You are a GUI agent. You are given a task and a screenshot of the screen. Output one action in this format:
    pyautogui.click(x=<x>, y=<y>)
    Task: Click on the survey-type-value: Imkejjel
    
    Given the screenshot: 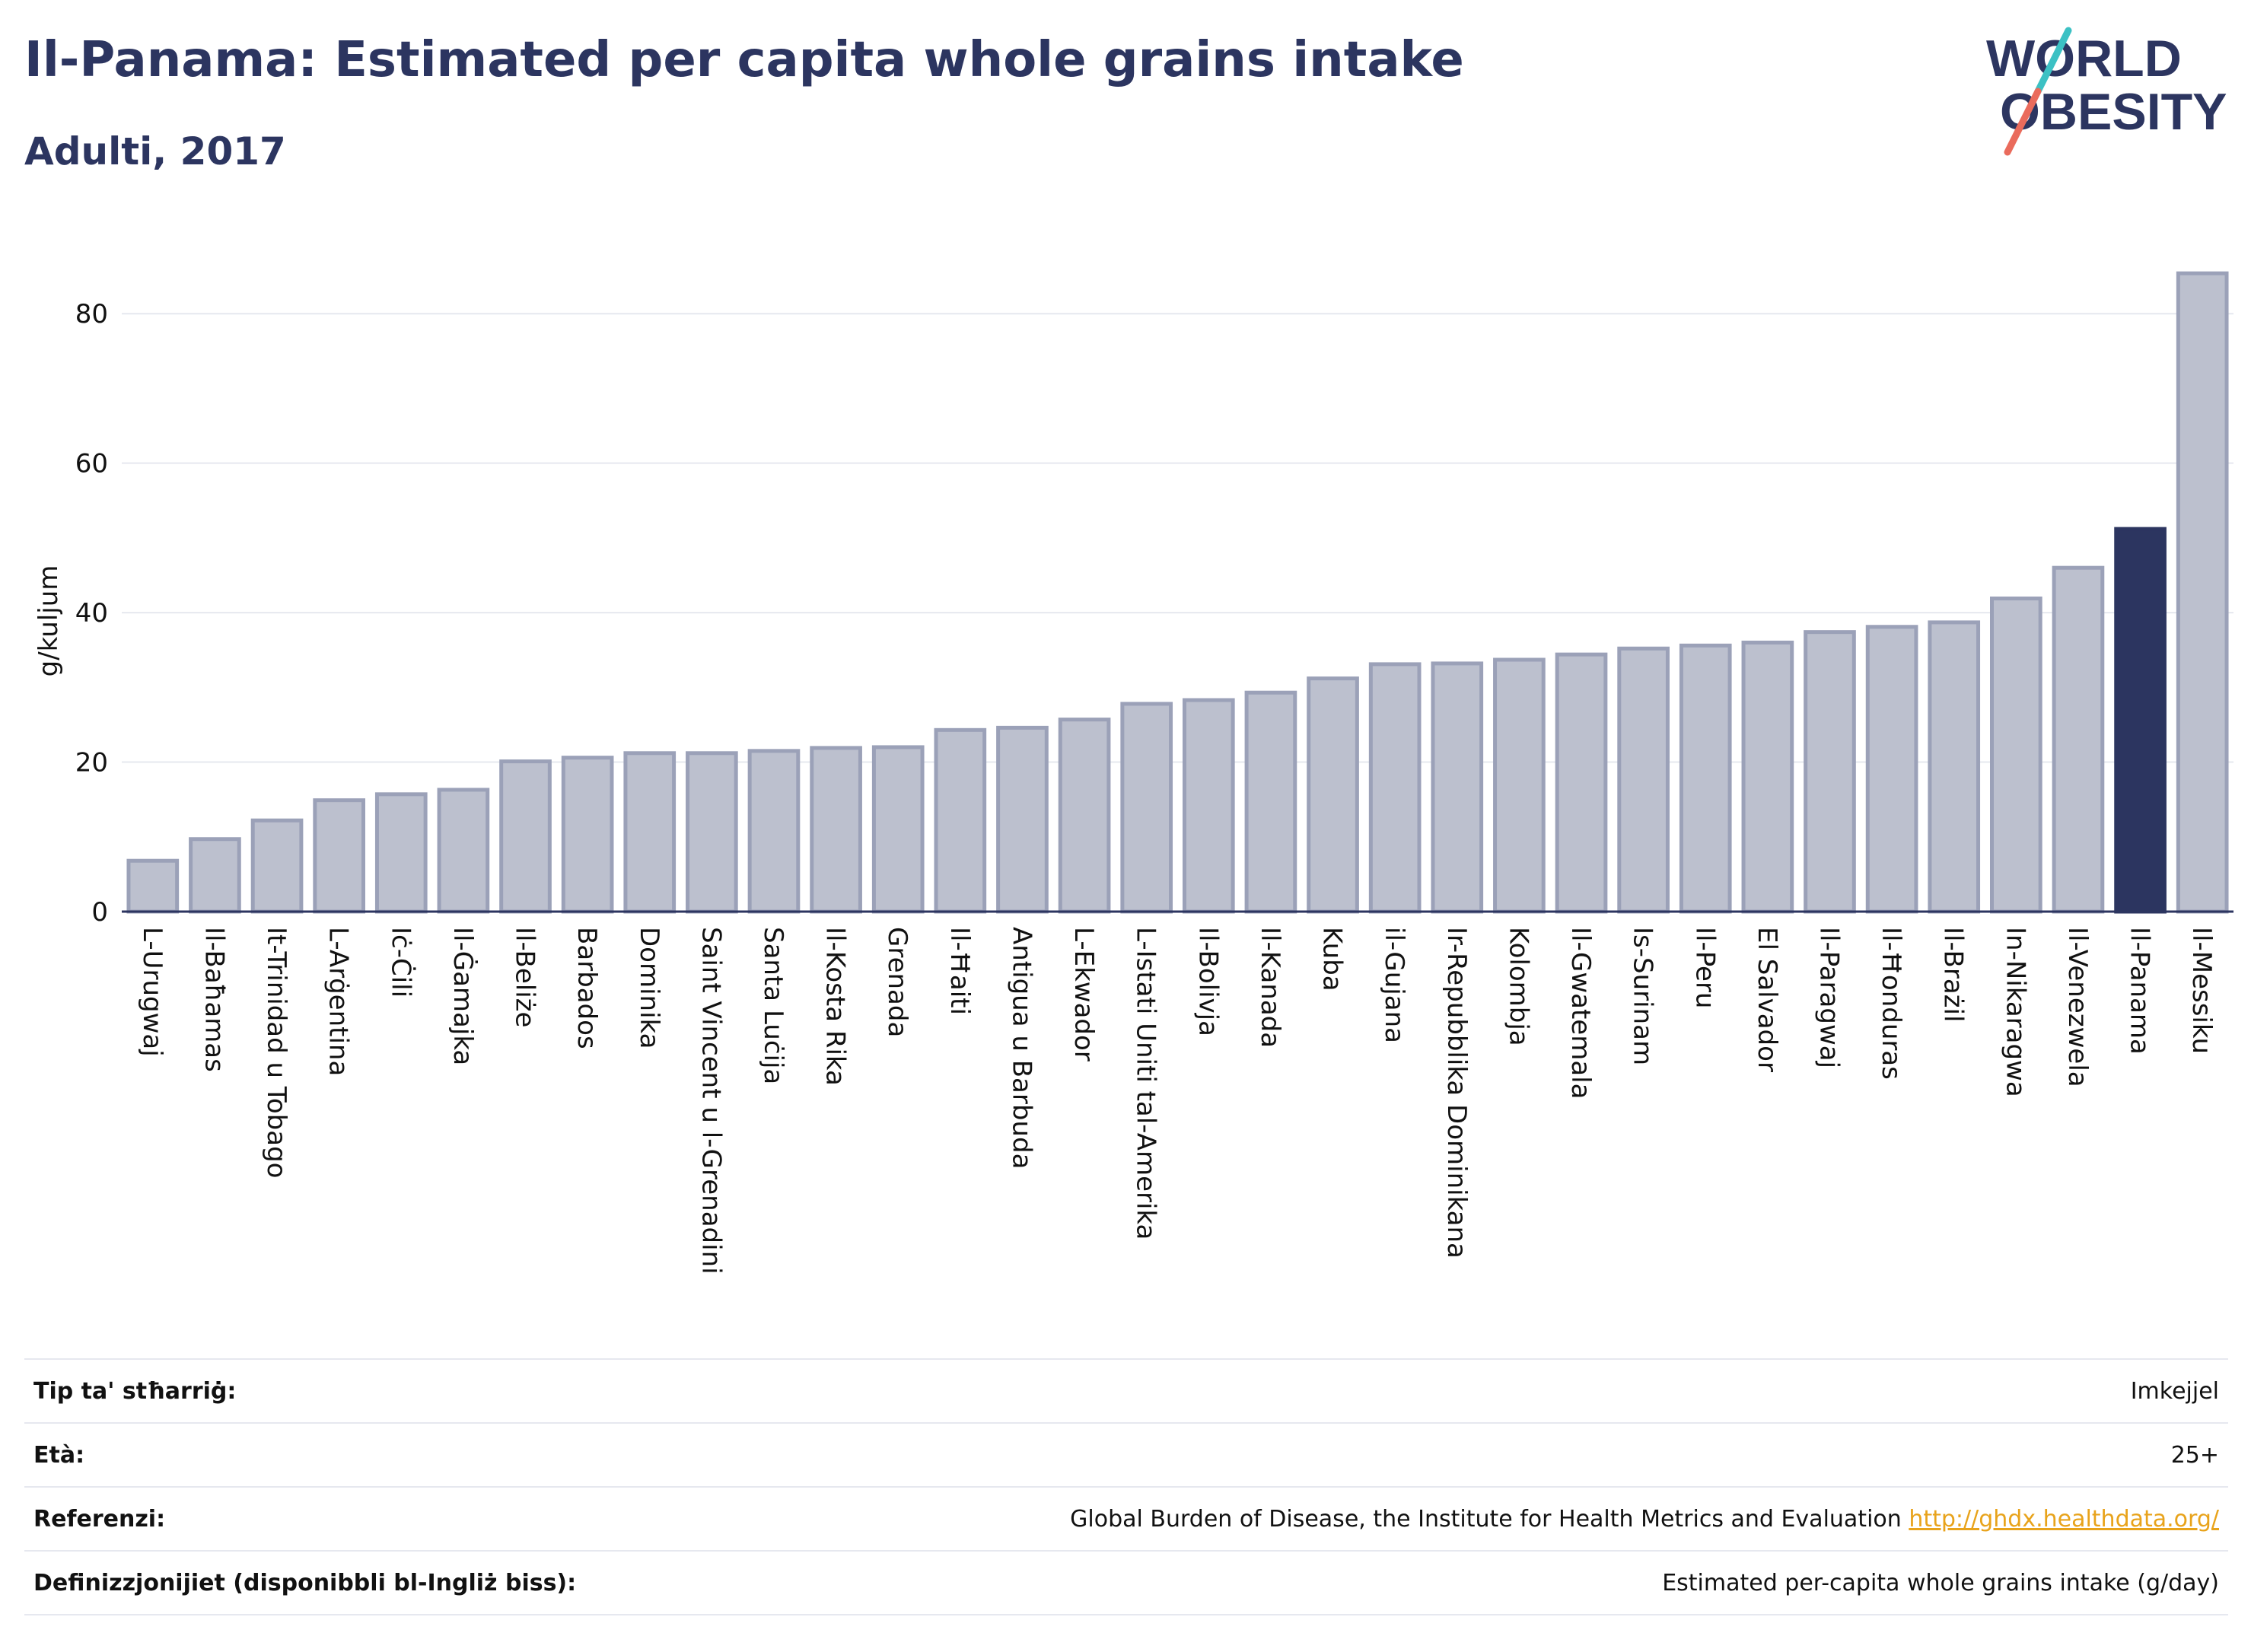 What is the action you would take?
    pyautogui.click(x=1484, y=1390)
    